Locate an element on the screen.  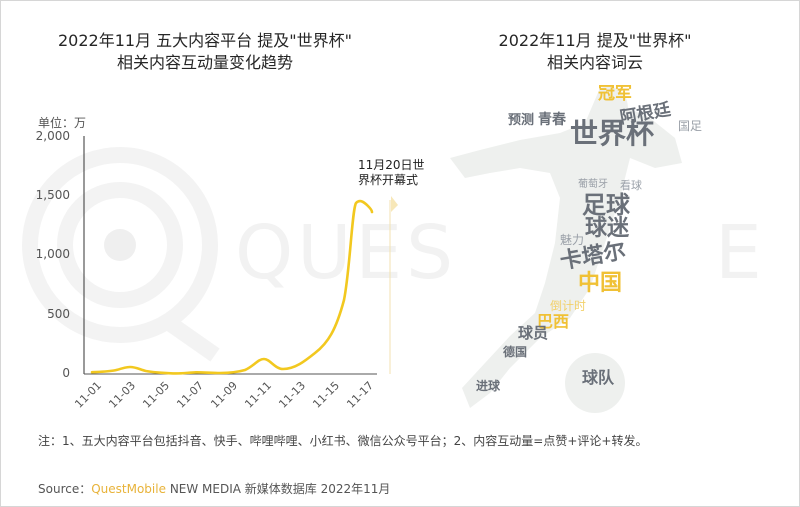
line-chart-title-line1: 2022年11月 五大内容平台 提及"世界杯" is located at coordinates (205, 40).